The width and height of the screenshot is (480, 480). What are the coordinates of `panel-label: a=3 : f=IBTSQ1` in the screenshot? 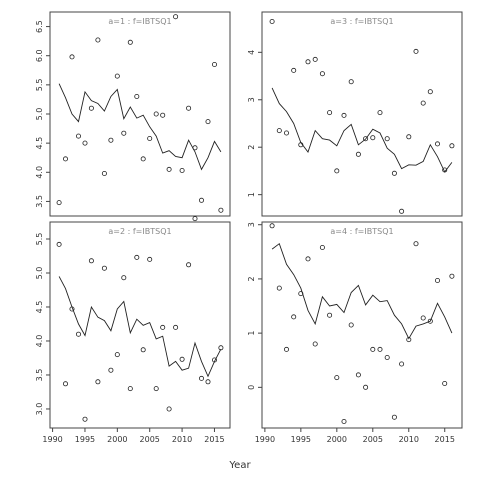 It's located at (361, 21).